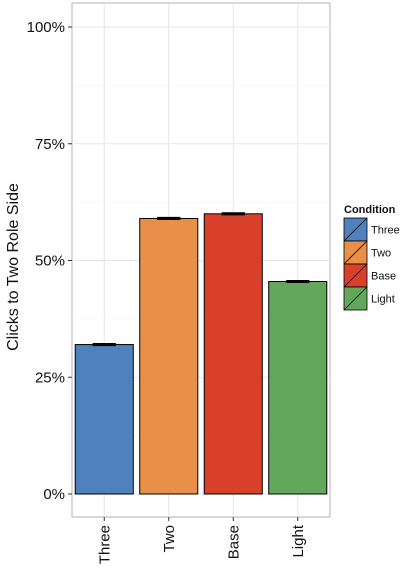 The height and width of the screenshot is (573, 403). Describe the element at coordinates (233, 214) in the screenshot. I see `error-bar-base` at that location.